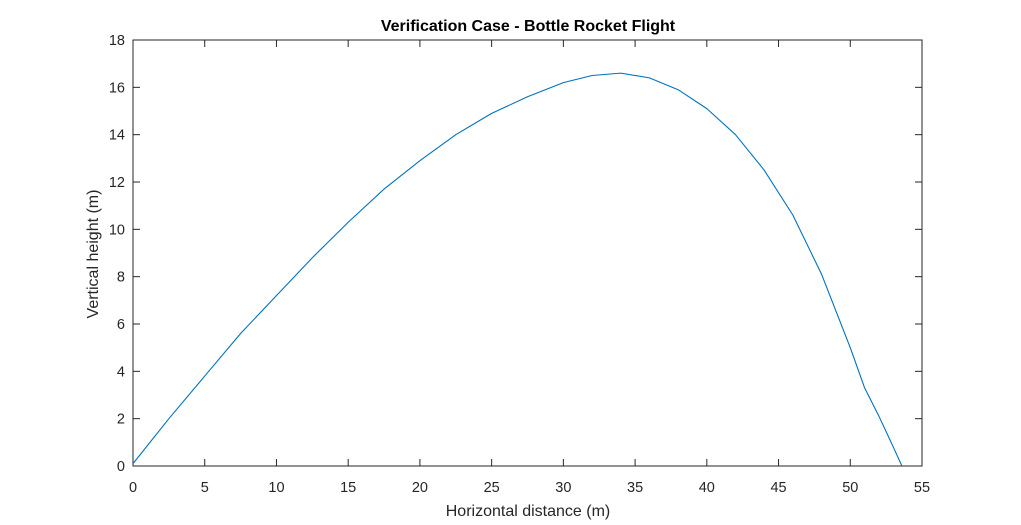  What do you see at coordinates (93, 254) in the screenshot?
I see `y-axis-label: Vertical height (m)` at bounding box center [93, 254].